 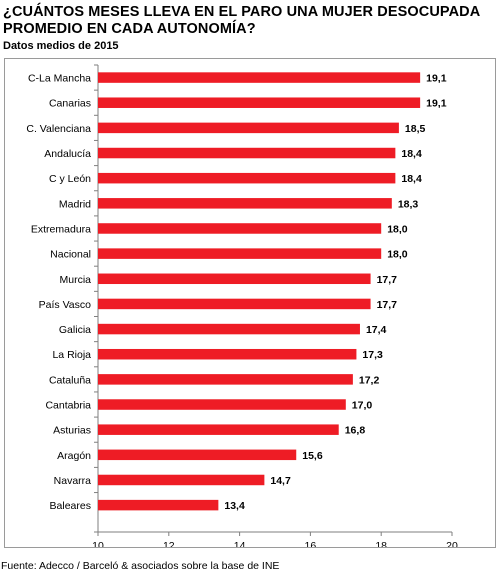 What do you see at coordinates (452, 543) in the screenshot?
I see `x-tick-label: 20` at bounding box center [452, 543].